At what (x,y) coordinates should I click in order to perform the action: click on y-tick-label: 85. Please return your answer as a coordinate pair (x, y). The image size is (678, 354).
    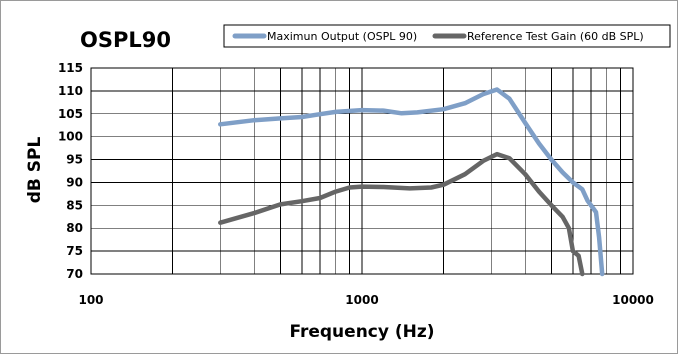
    Looking at the image, I should click on (74, 205).